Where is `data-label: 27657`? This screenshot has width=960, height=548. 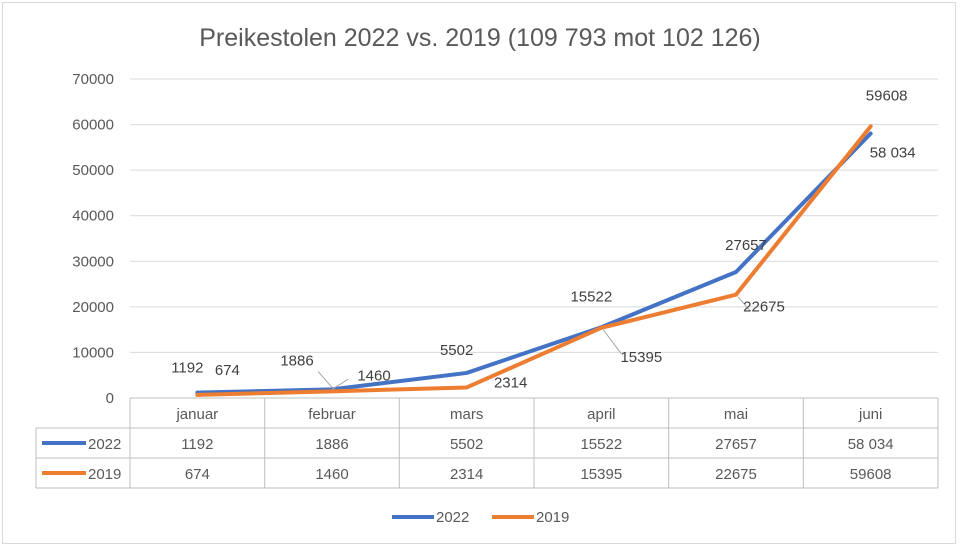
data-label: 27657 is located at coordinates (746, 245).